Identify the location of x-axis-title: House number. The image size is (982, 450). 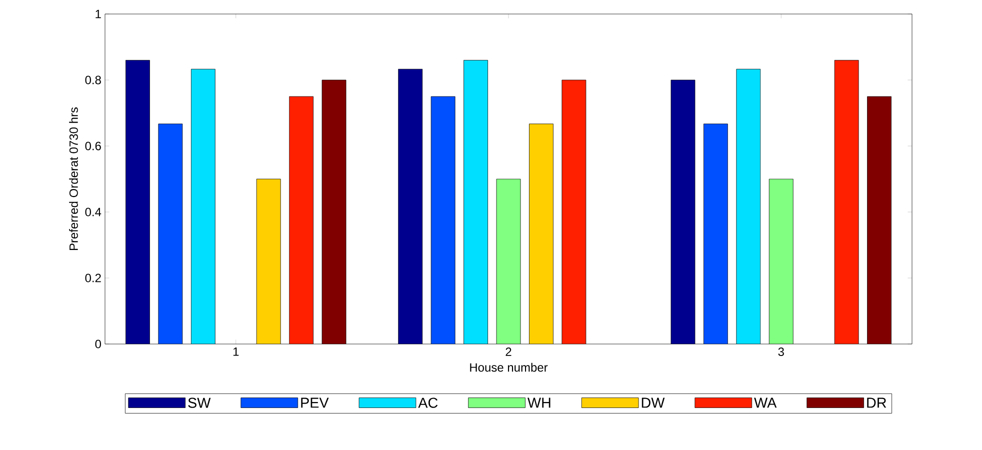
(509, 367).